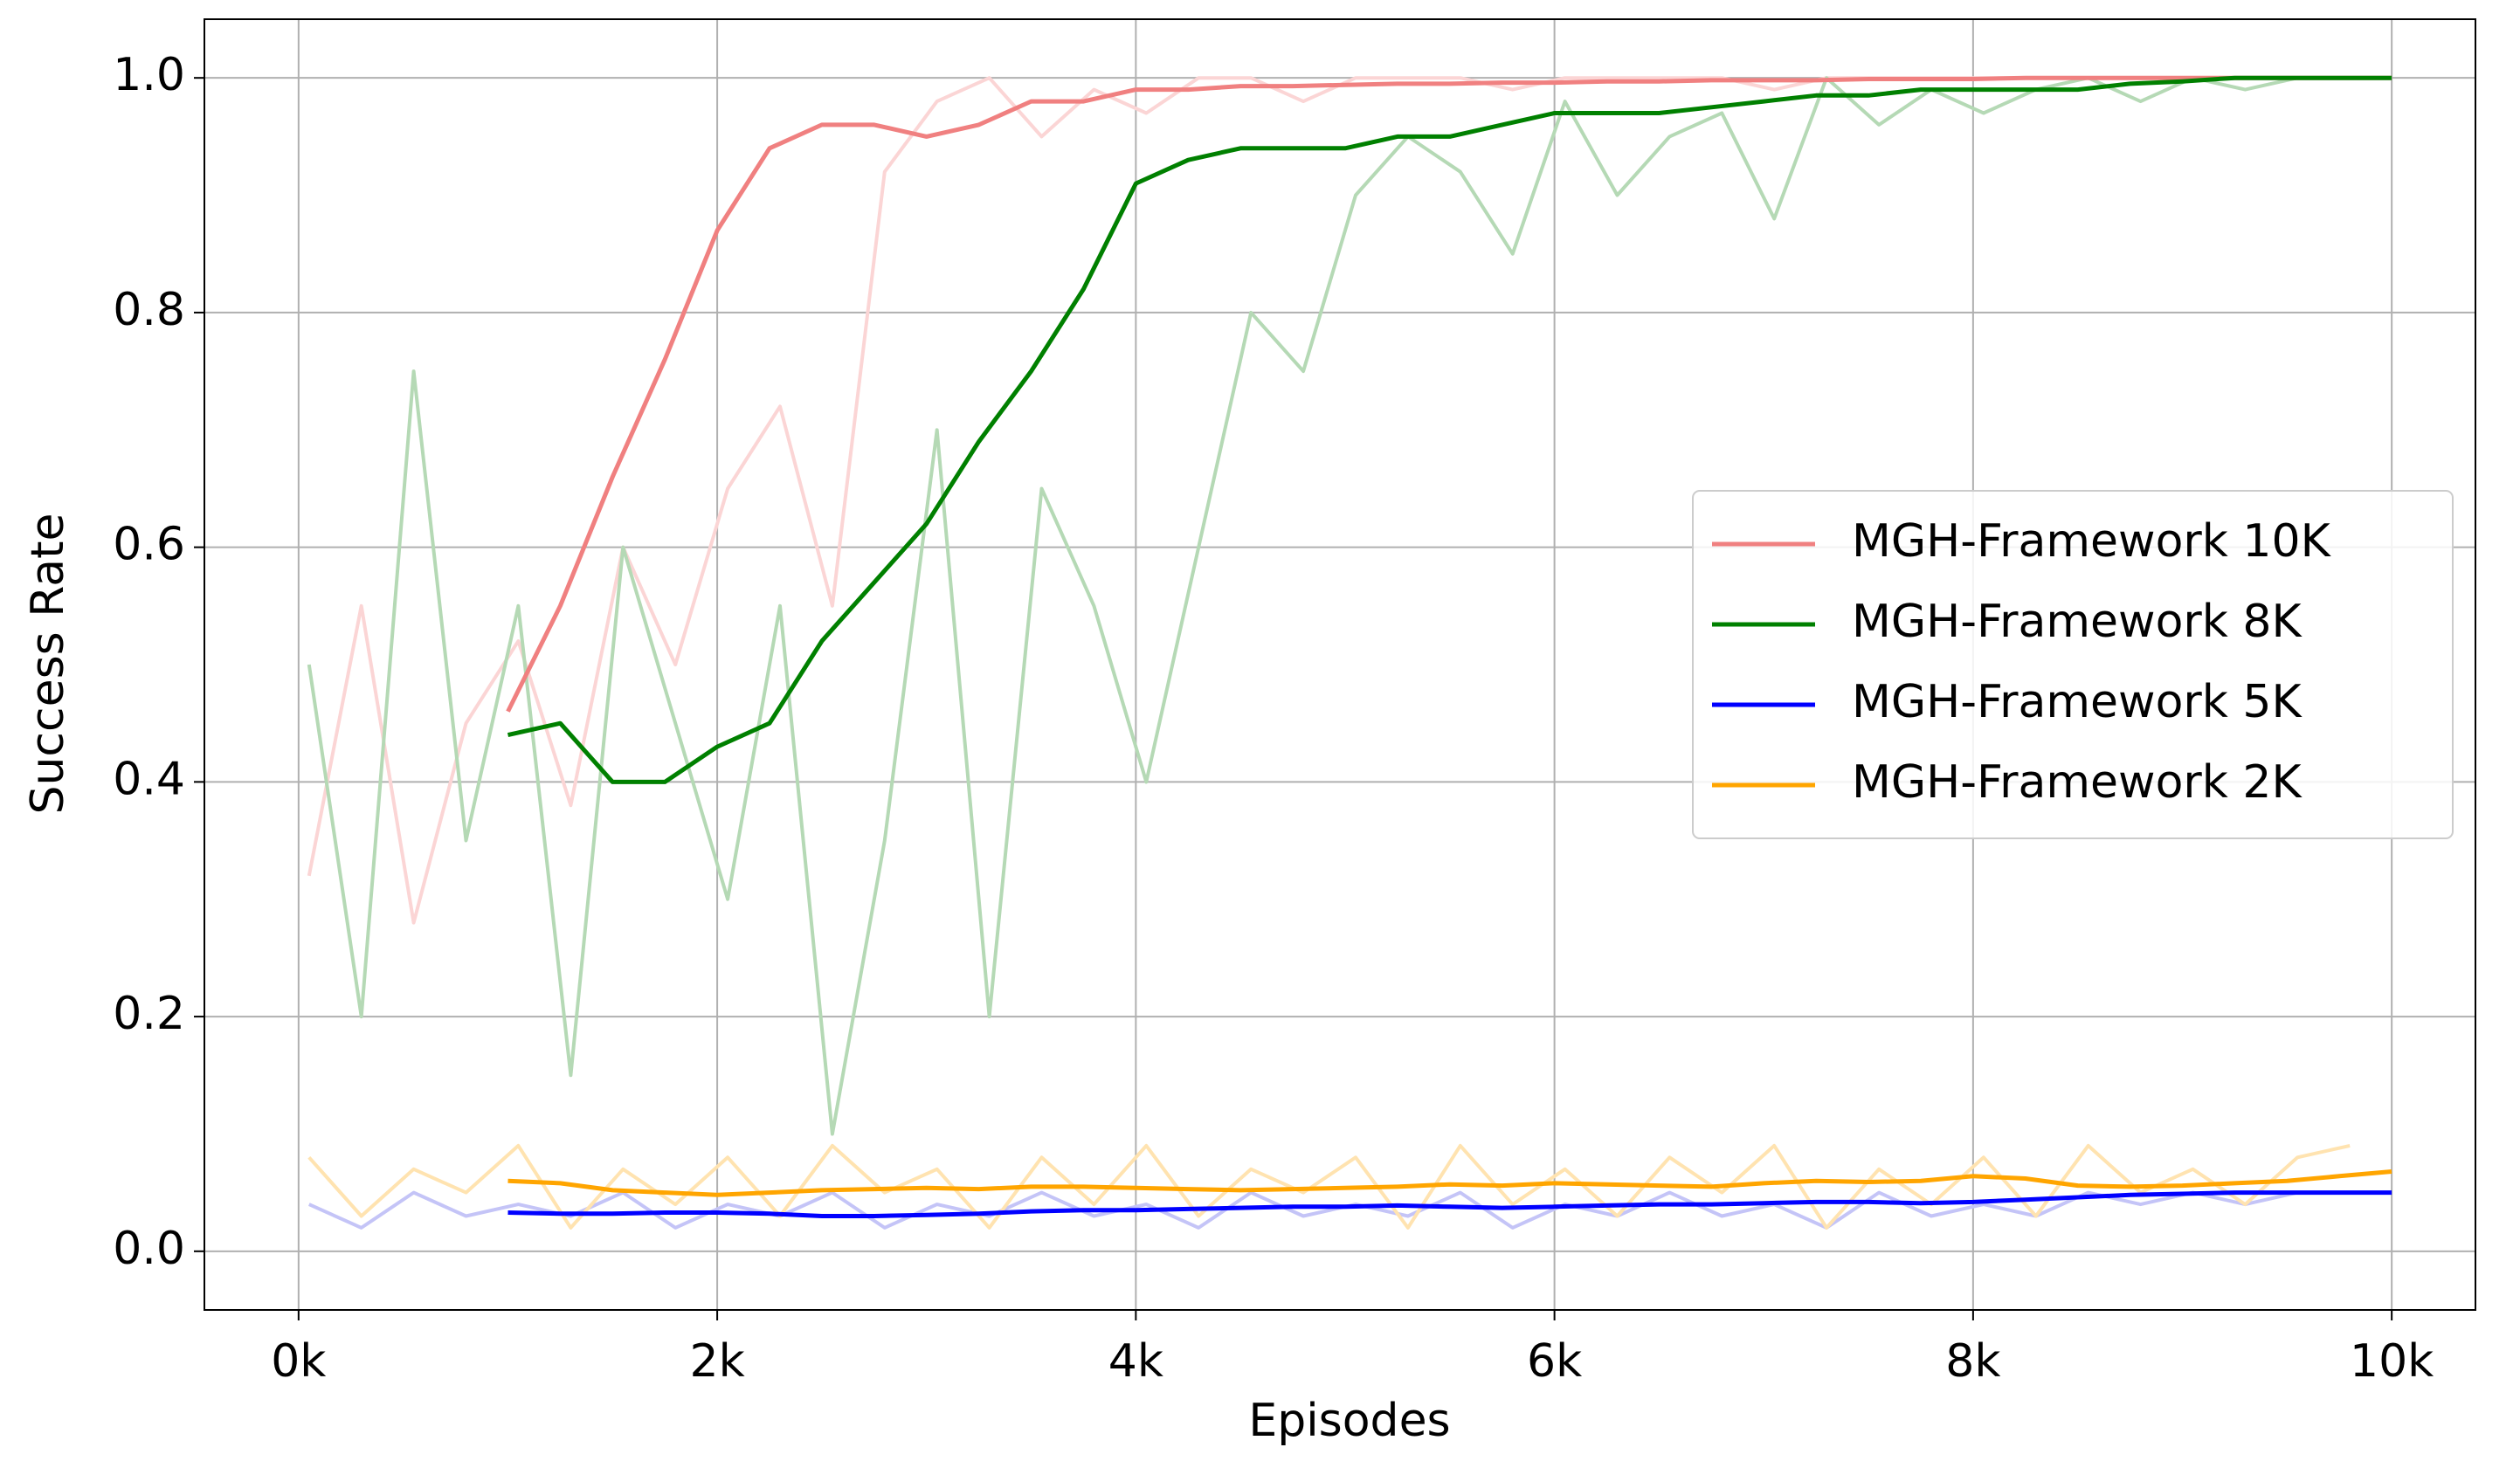 This screenshot has width=2520, height=1475. What do you see at coordinates (149, 545) in the screenshot?
I see `y-tick-label: 0.6` at bounding box center [149, 545].